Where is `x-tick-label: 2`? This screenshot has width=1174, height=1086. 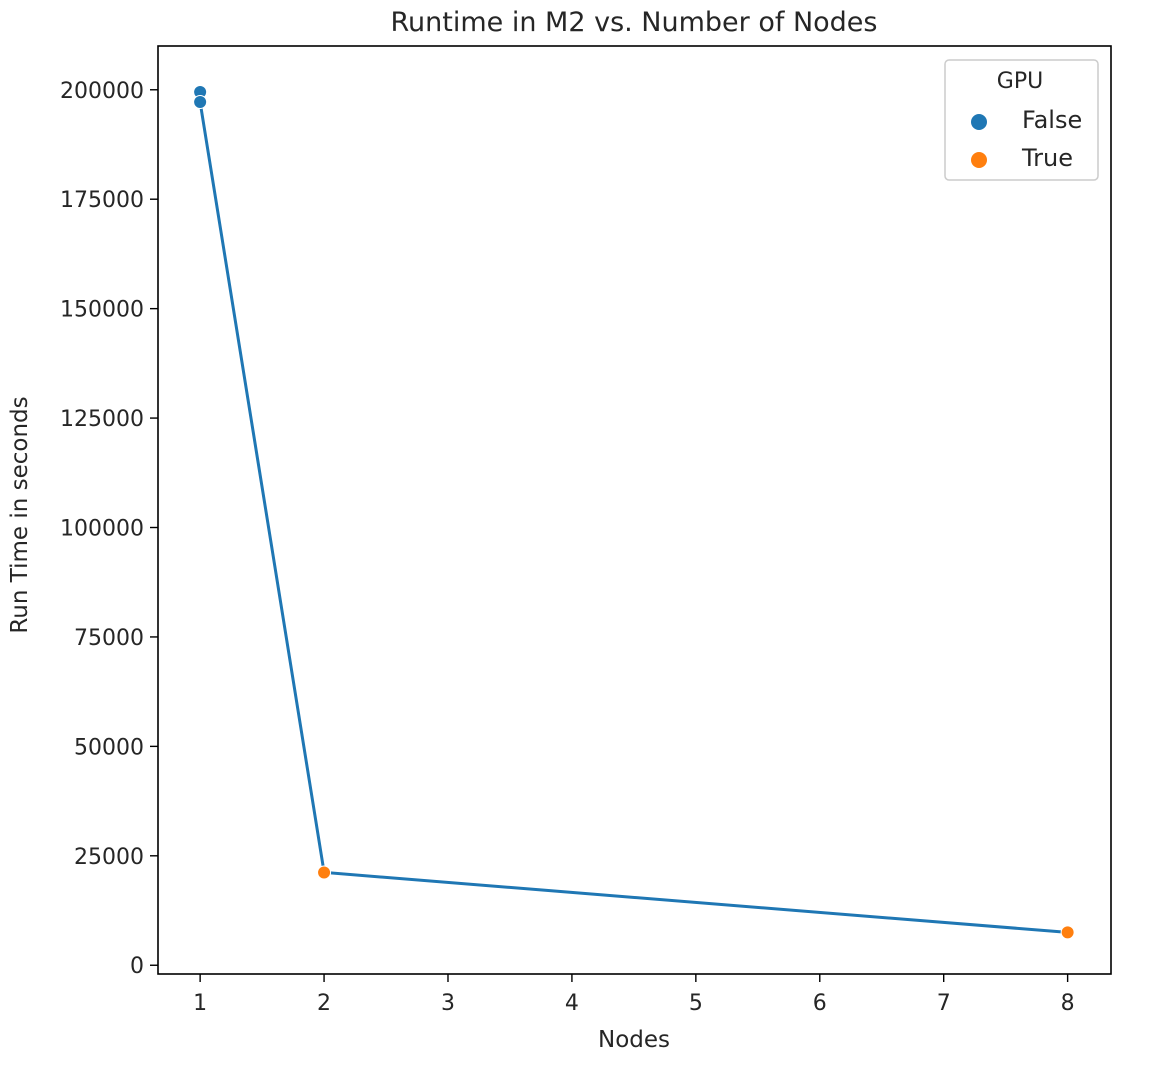 x-tick-label: 2 is located at coordinates (324, 1003).